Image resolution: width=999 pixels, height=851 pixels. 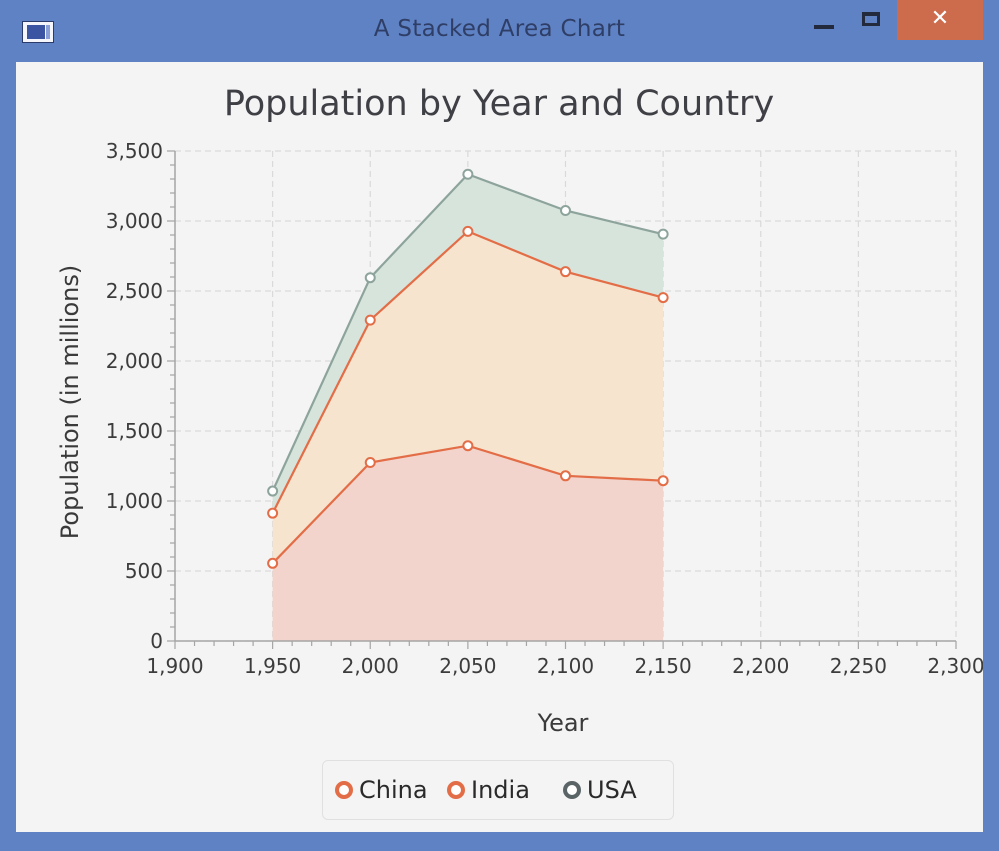 I want to click on legend: China India USA, so click(x=498, y=790).